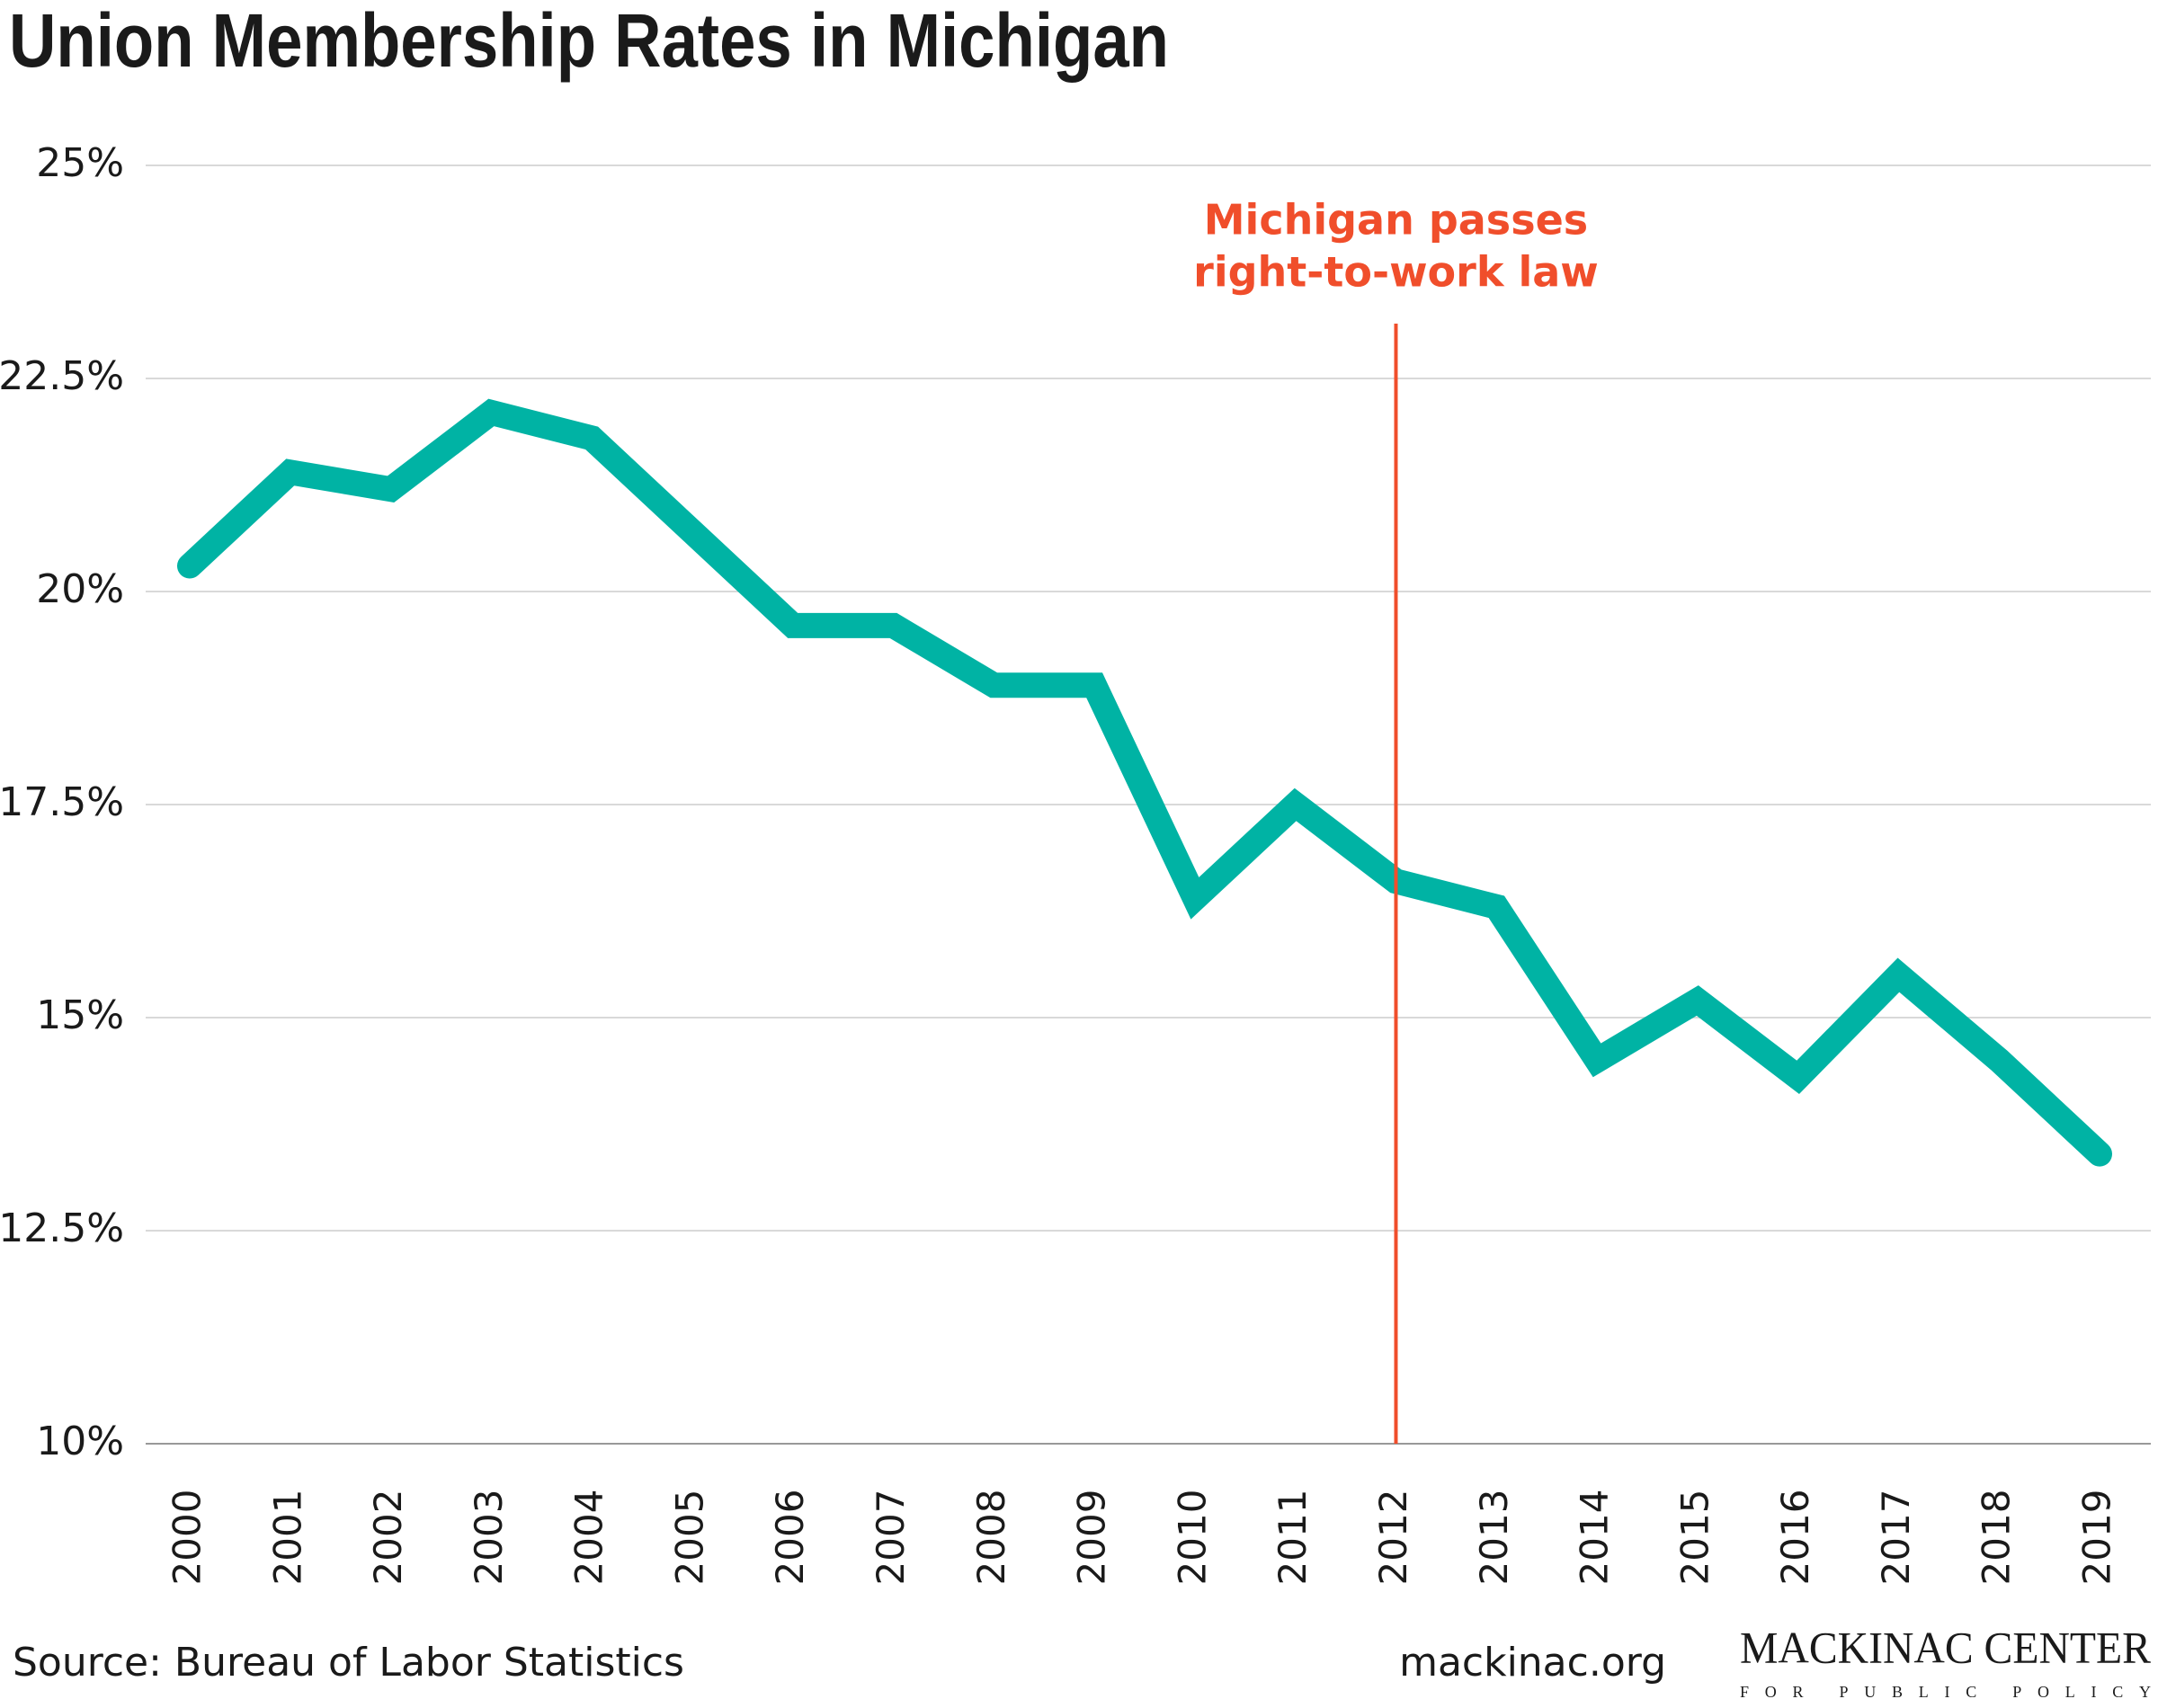  What do you see at coordinates (1694, 1538) in the screenshot?
I see `x-tick-label: 2015` at bounding box center [1694, 1538].